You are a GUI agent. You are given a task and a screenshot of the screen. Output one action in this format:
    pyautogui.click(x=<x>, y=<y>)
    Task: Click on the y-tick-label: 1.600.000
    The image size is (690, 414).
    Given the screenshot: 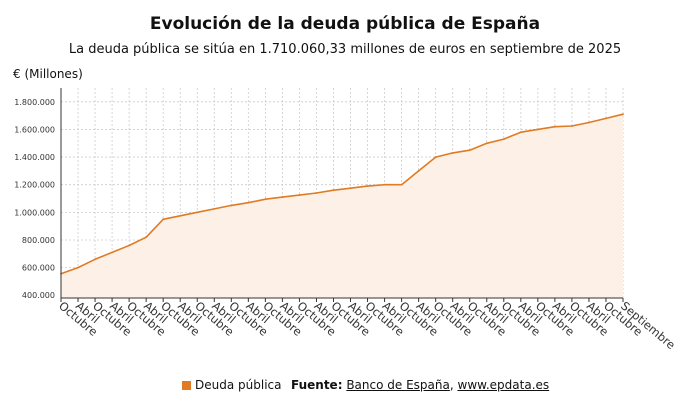 What is the action you would take?
    pyautogui.click(x=34, y=129)
    